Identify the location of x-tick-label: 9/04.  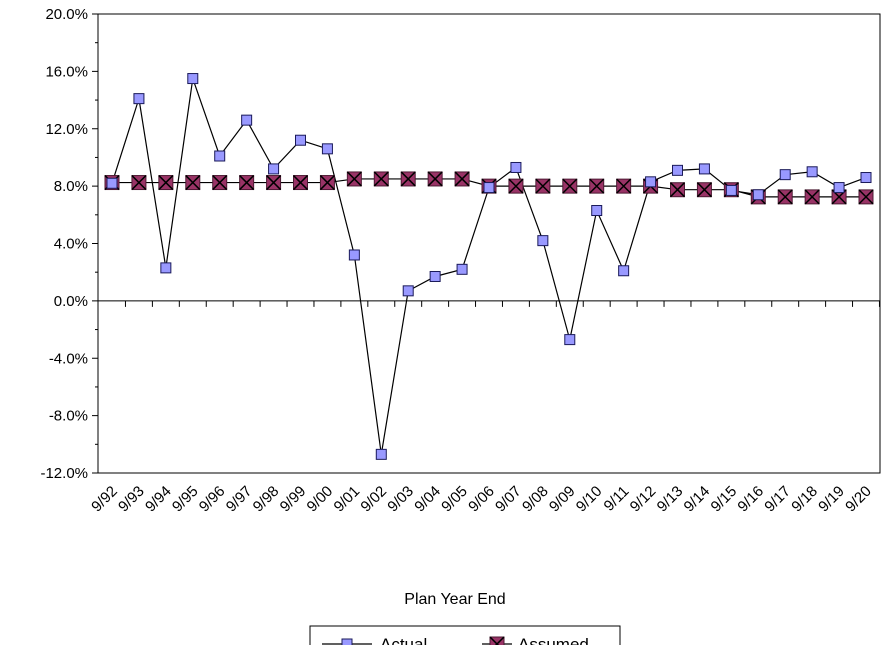
(427, 499).